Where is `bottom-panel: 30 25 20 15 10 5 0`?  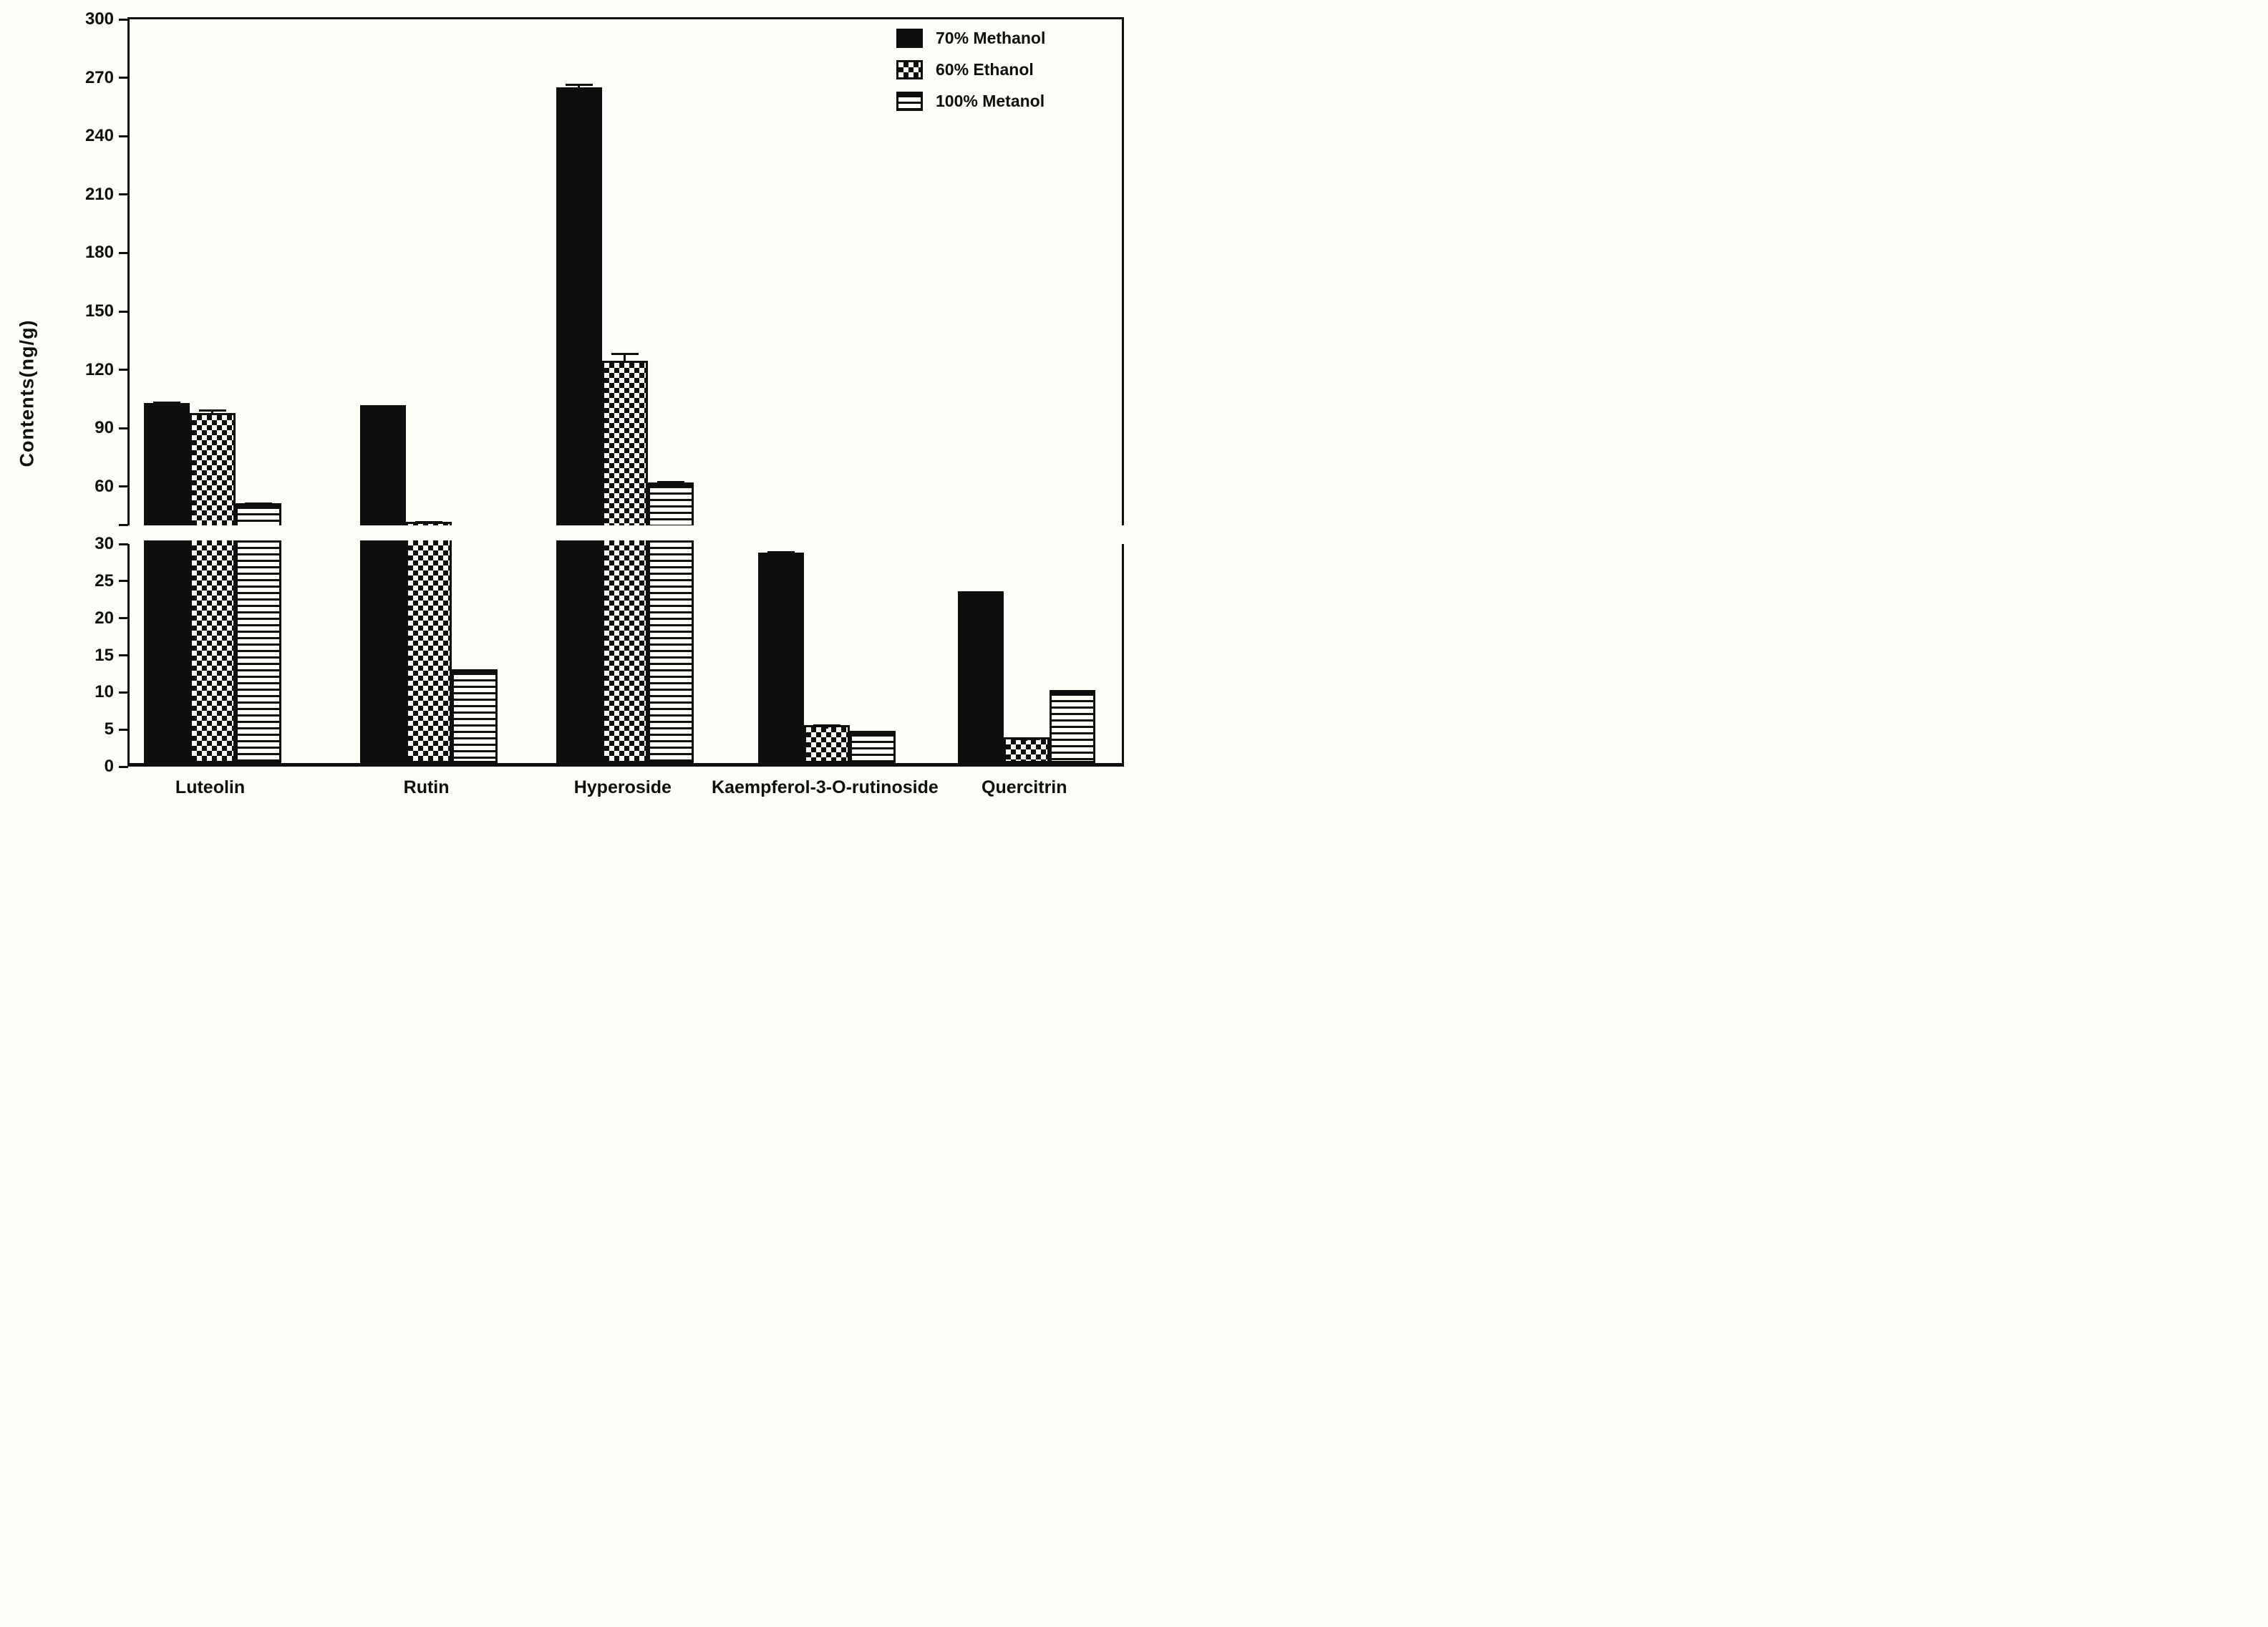 bottom-panel: 30 25 20 15 10 5 0 is located at coordinates (609, 655).